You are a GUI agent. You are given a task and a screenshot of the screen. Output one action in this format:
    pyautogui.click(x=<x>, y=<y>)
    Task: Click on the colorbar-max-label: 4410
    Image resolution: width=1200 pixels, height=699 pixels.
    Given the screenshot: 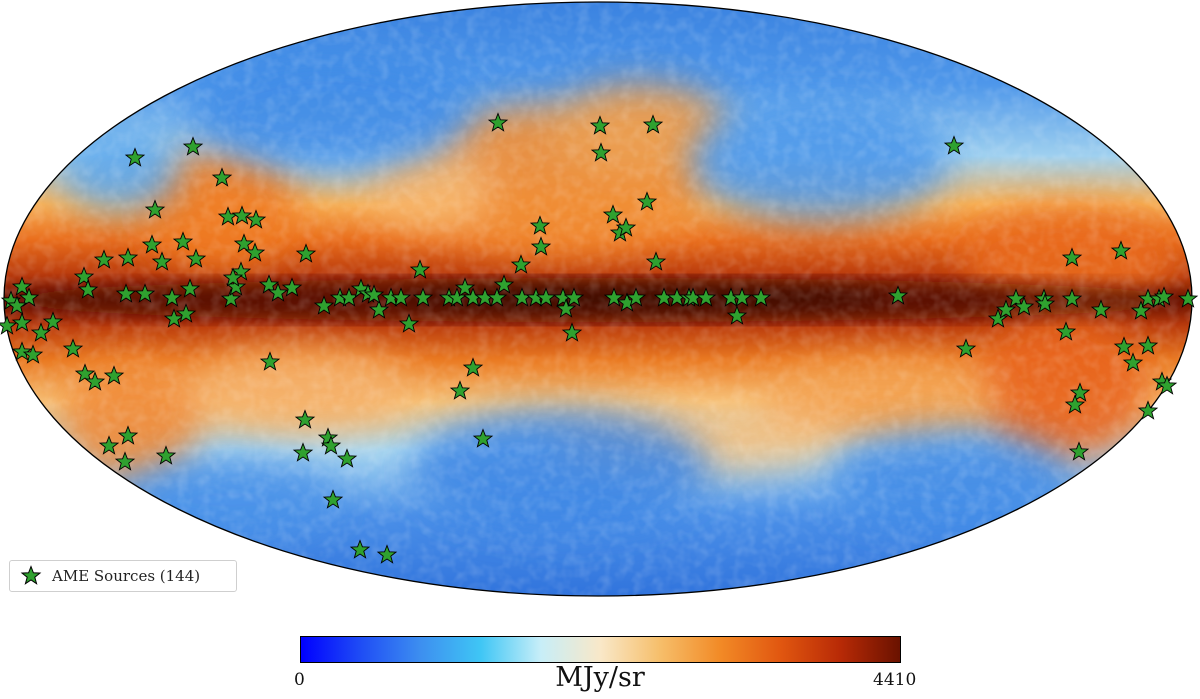 What is the action you would take?
    pyautogui.click(x=895, y=680)
    